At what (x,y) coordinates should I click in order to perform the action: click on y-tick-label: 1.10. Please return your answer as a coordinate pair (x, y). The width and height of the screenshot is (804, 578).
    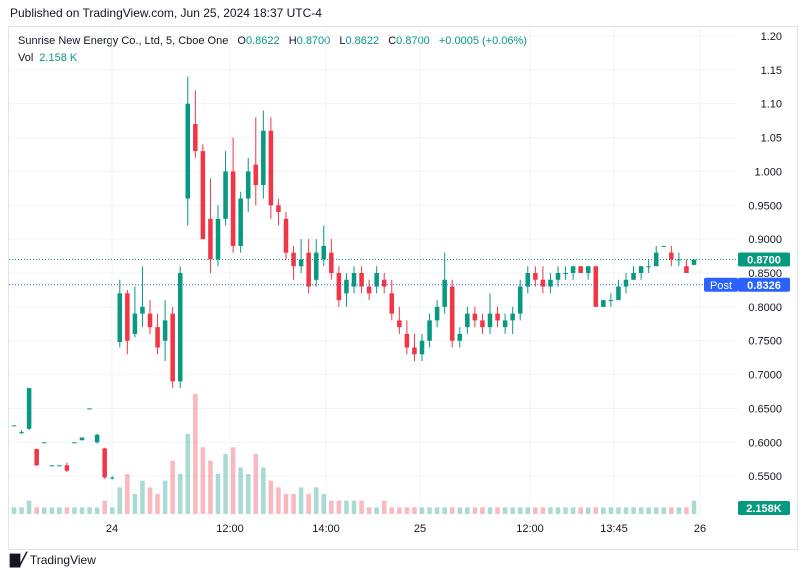
    Looking at the image, I should click on (771, 105).